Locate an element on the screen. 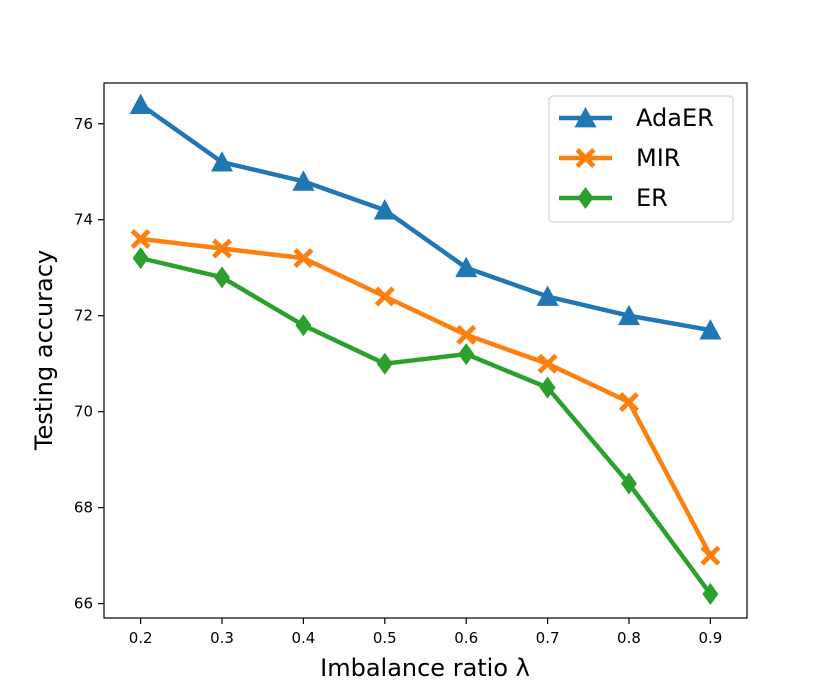  x-tick-label: 0.4 is located at coordinates (303, 638).